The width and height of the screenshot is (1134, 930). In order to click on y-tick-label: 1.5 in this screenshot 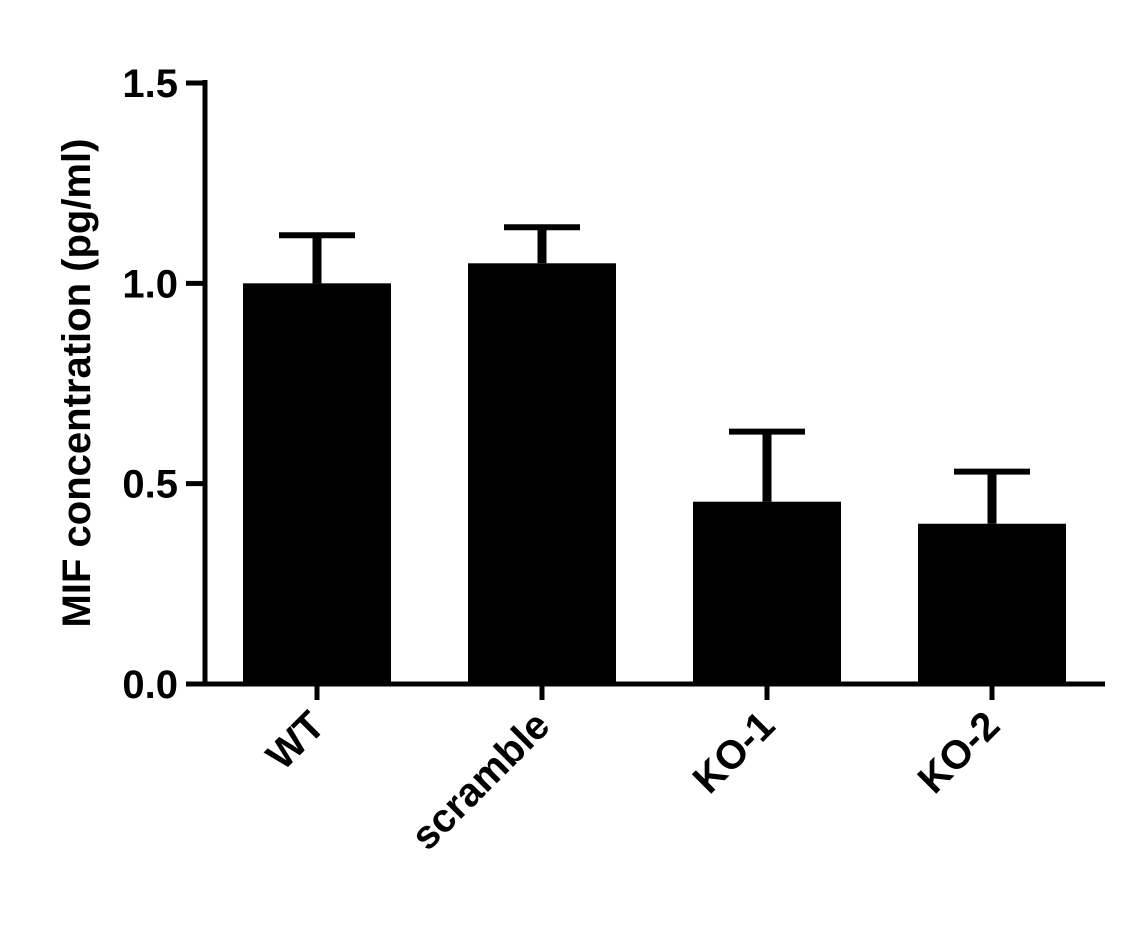, I will do `click(150, 84)`.